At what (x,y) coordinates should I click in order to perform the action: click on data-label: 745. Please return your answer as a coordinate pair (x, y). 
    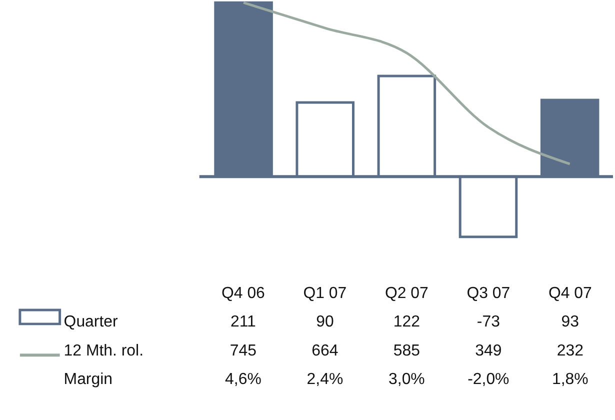
    Looking at the image, I should click on (243, 351).